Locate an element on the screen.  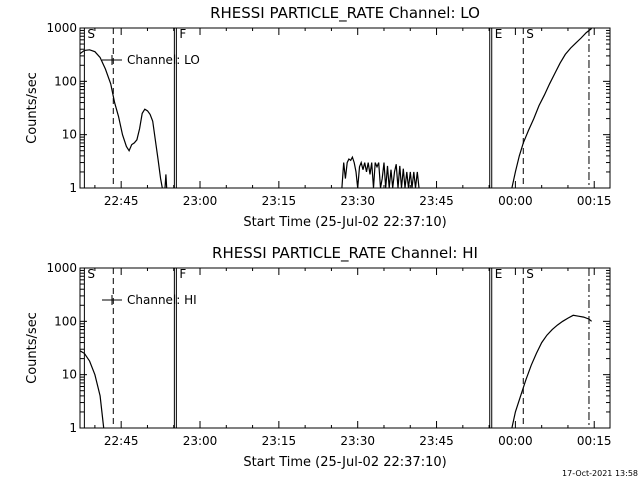
legend-label: Channel: HI is located at coordinates (162, 300).